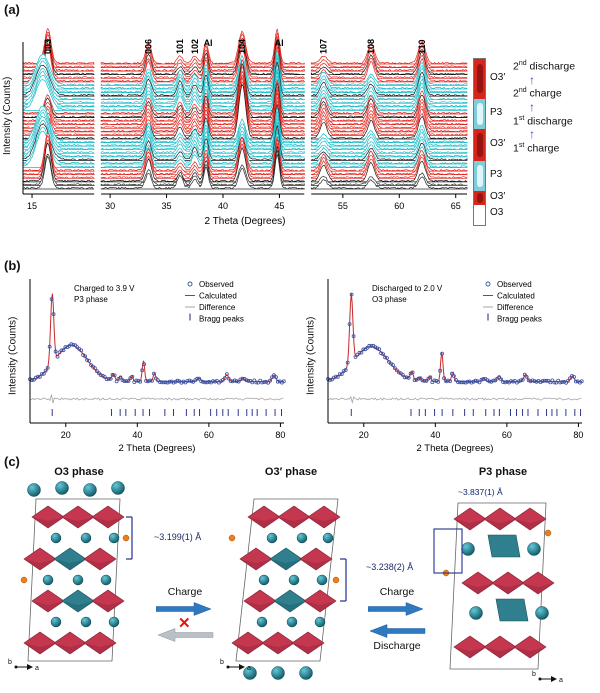 The height and width of the screenshot is (693, 600). Describe the element at coordinates (497, 212) in the screenshot. I see `phase-label-o3: O3` at that location.